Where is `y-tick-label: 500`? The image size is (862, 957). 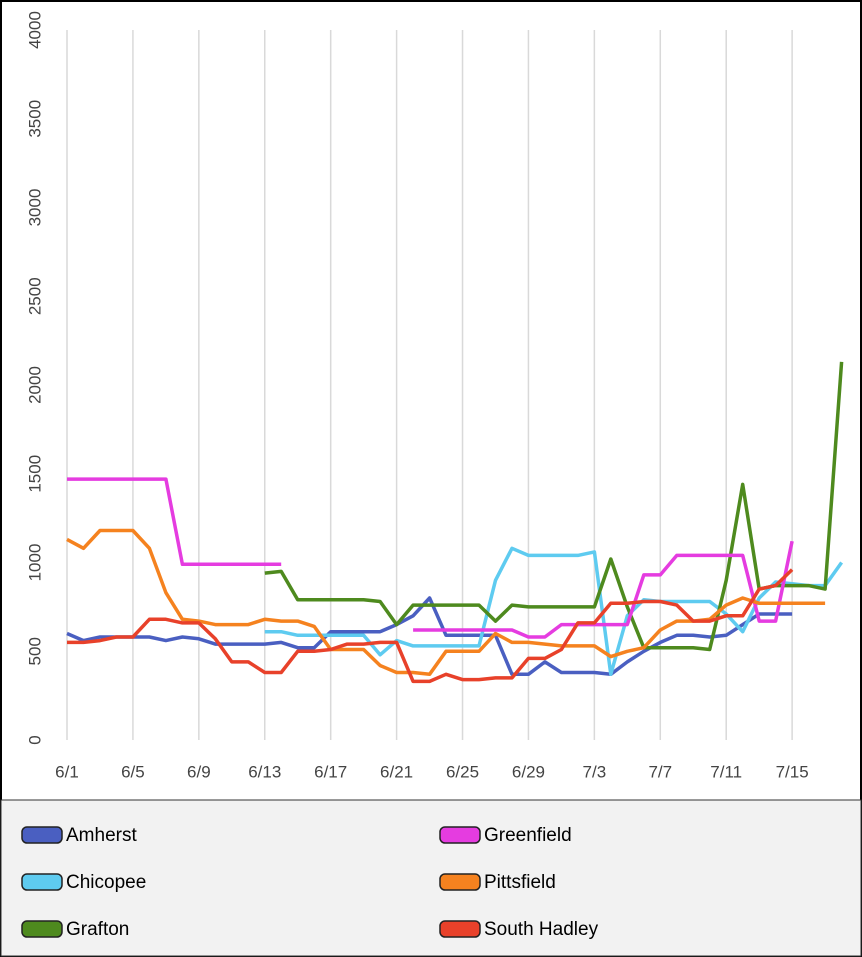 y-tick-label: 500 is located at coordinates (34, 651).